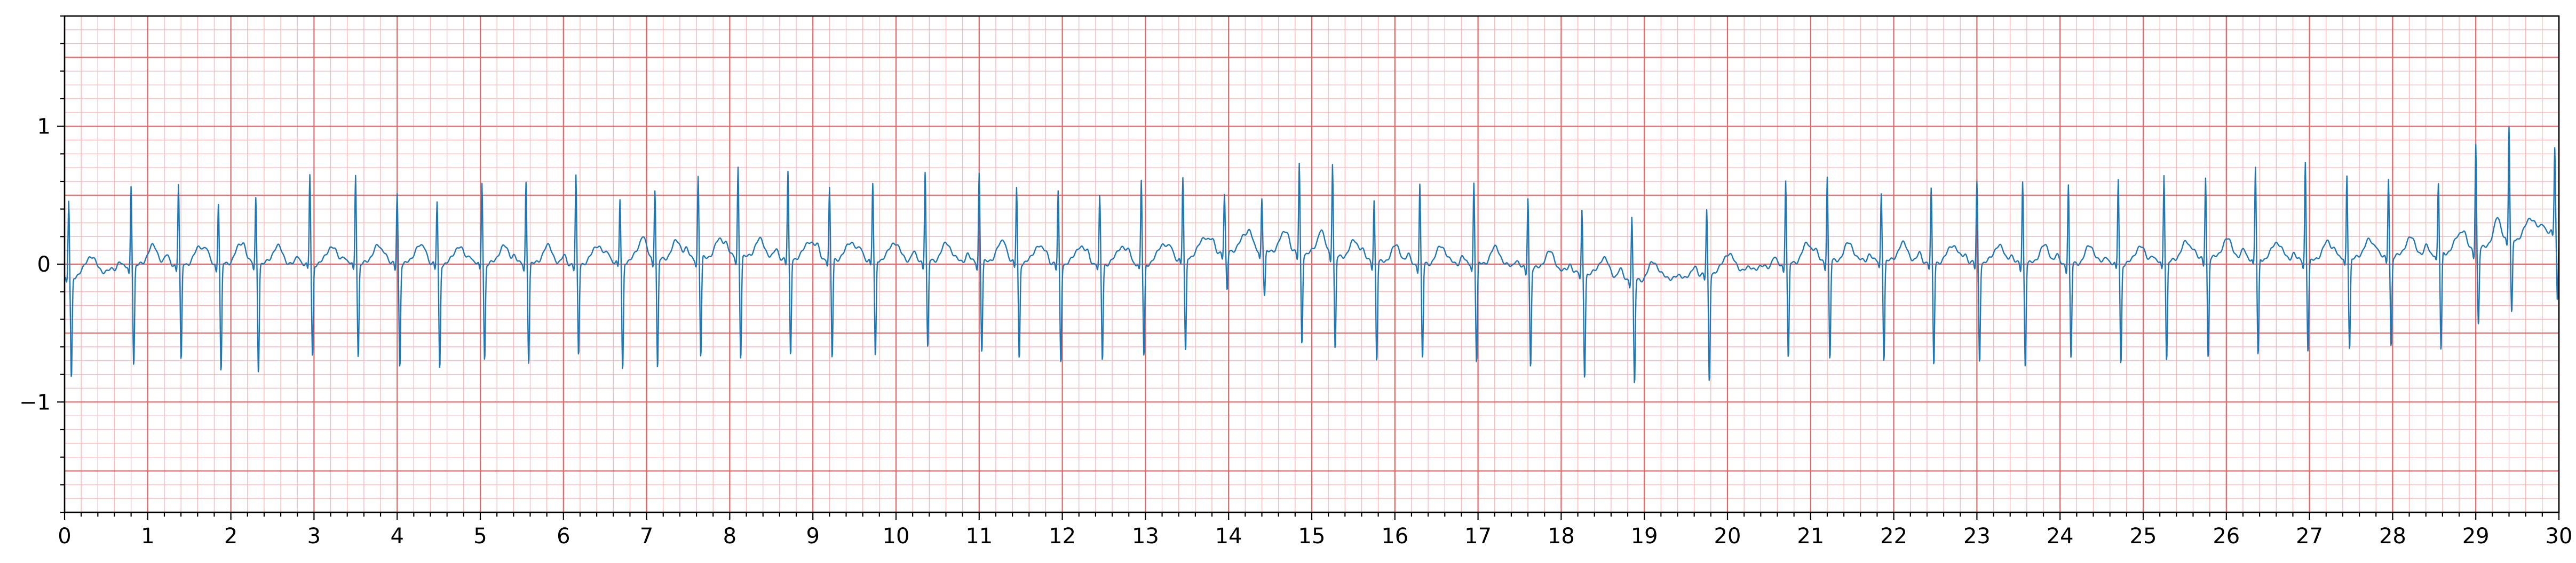 This screenshot has width=2576, height=563. I want to click on x-tick-label: 13, so click(1145, 536).